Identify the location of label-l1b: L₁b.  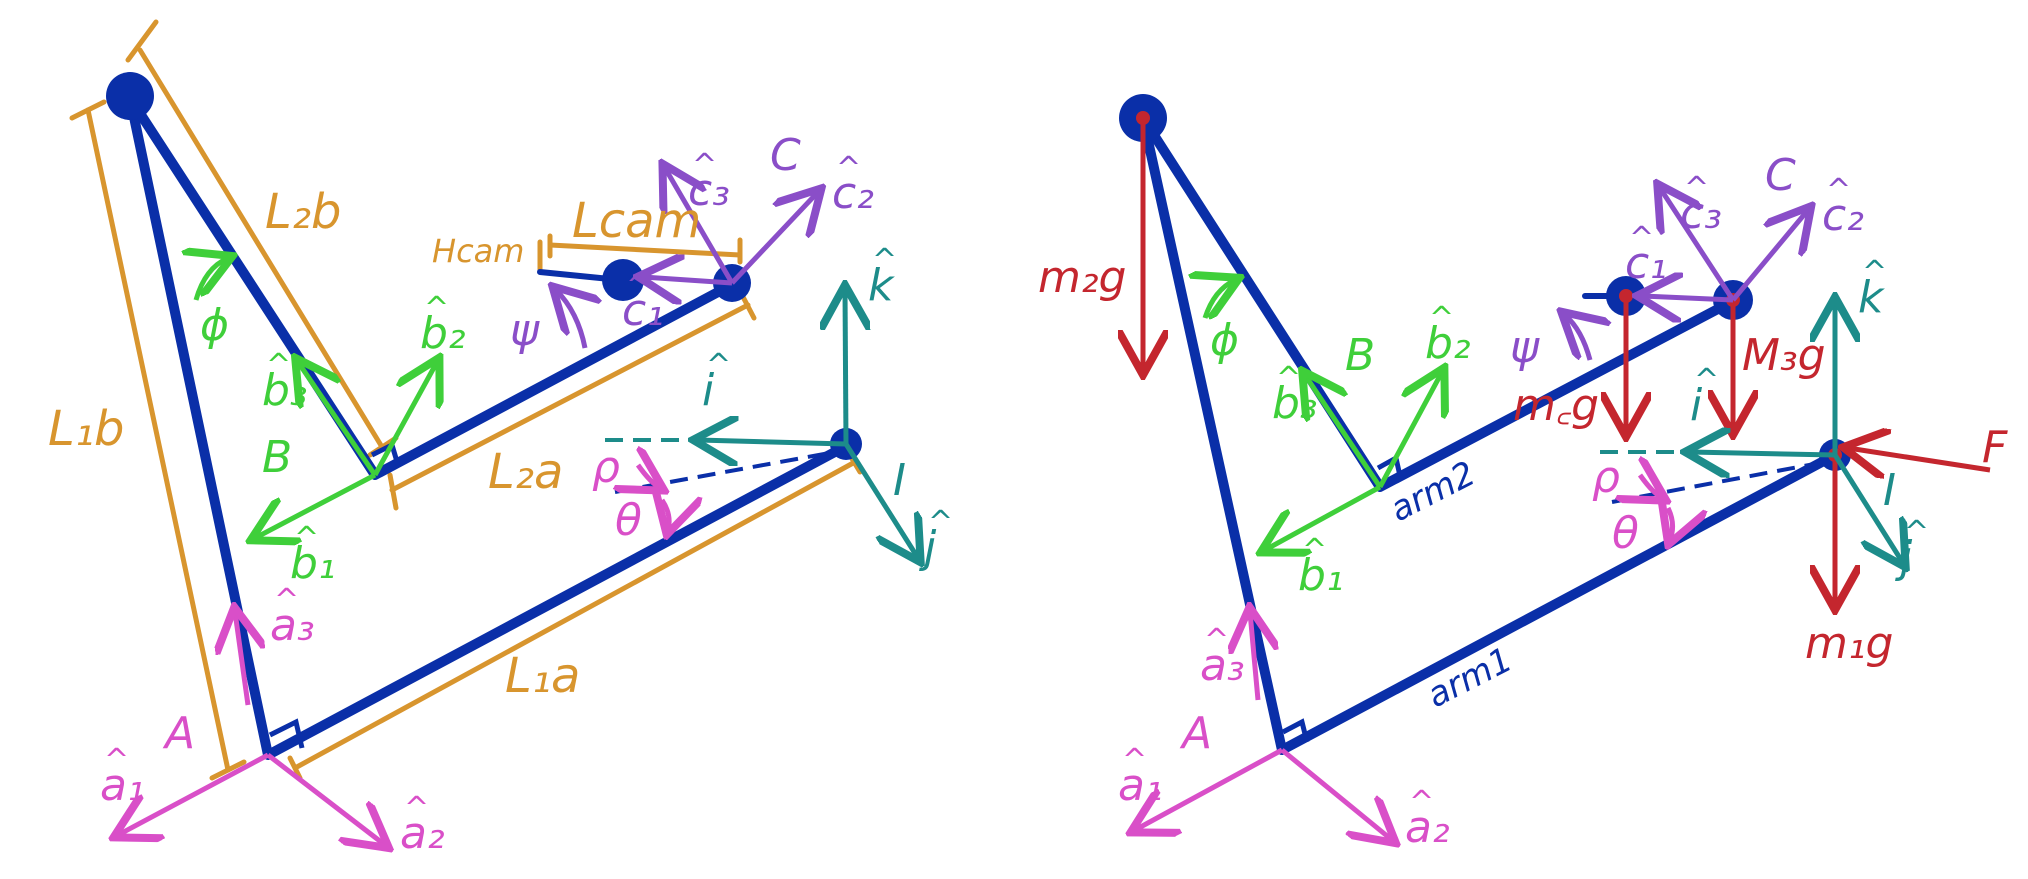
(86, 429).